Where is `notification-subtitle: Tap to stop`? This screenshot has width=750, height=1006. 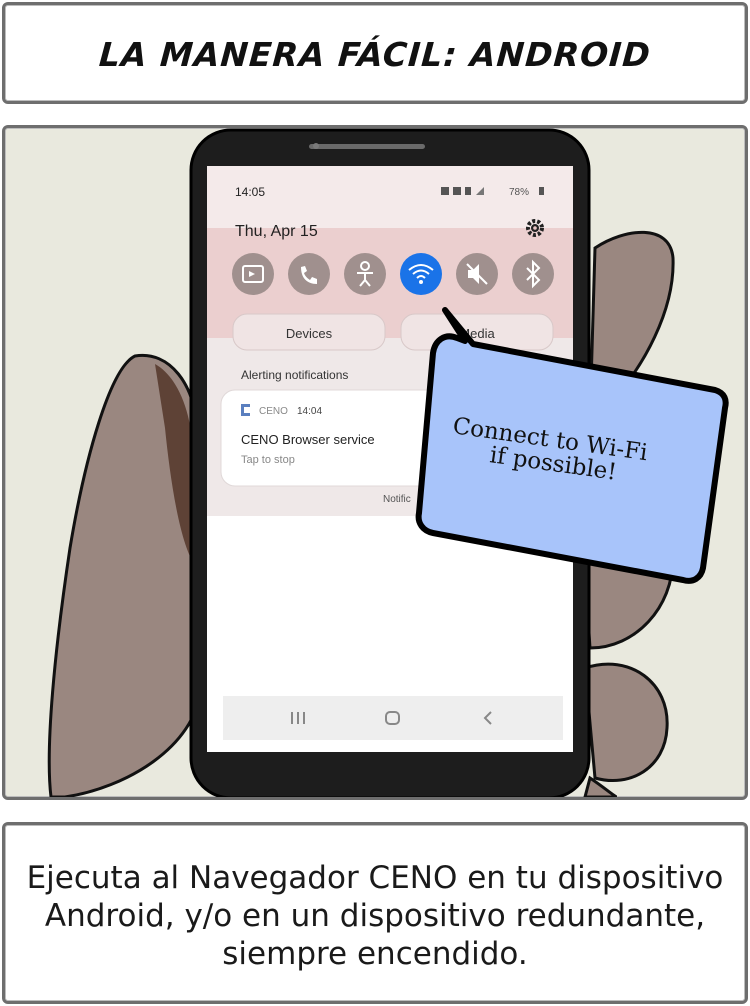
notification-subtitle: Tap to stop is located at coordinates (268, 460).